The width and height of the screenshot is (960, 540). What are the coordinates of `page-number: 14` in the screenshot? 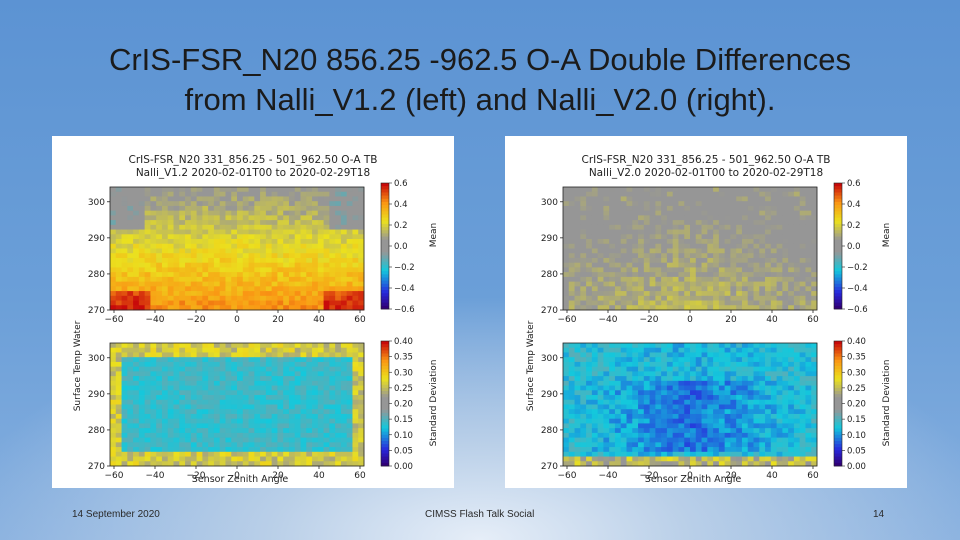 It's located at (879, 514).